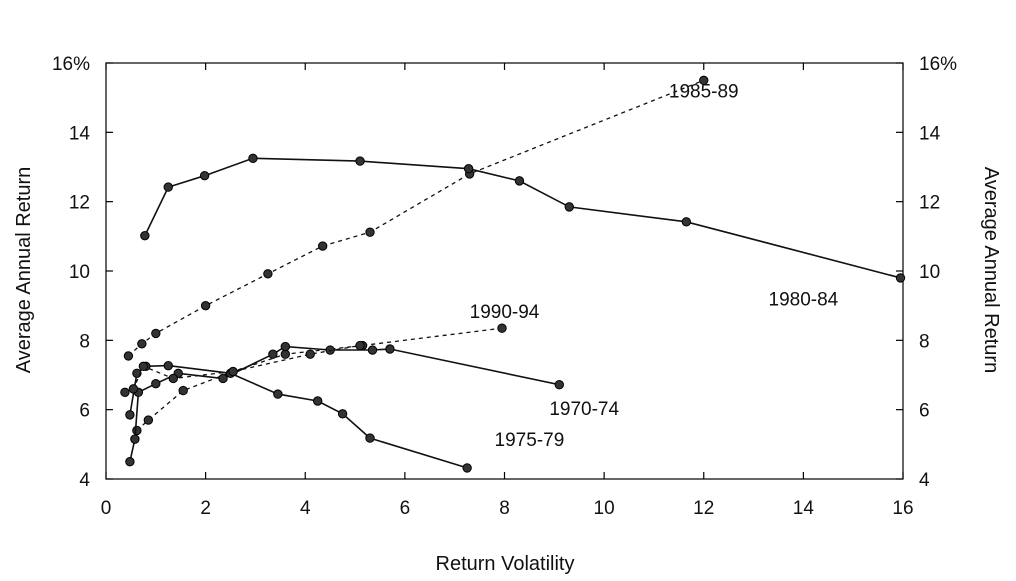  What do you see at coordinates (704, 92) in the screenshot?
I see `series-label: 1985-89` at bounding box center [704, 92].